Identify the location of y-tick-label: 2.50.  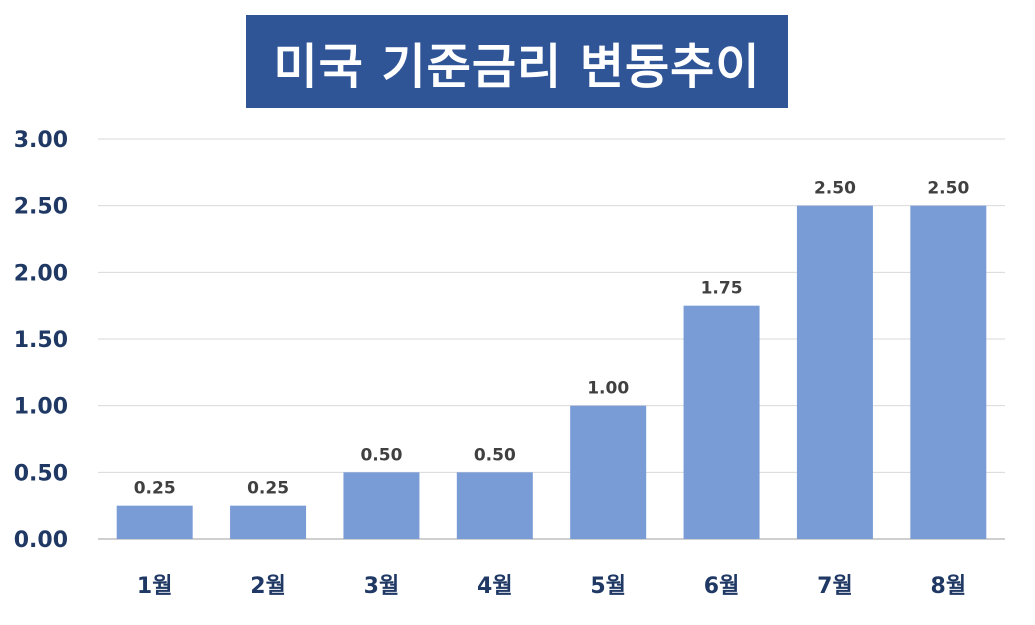
(41, 207).